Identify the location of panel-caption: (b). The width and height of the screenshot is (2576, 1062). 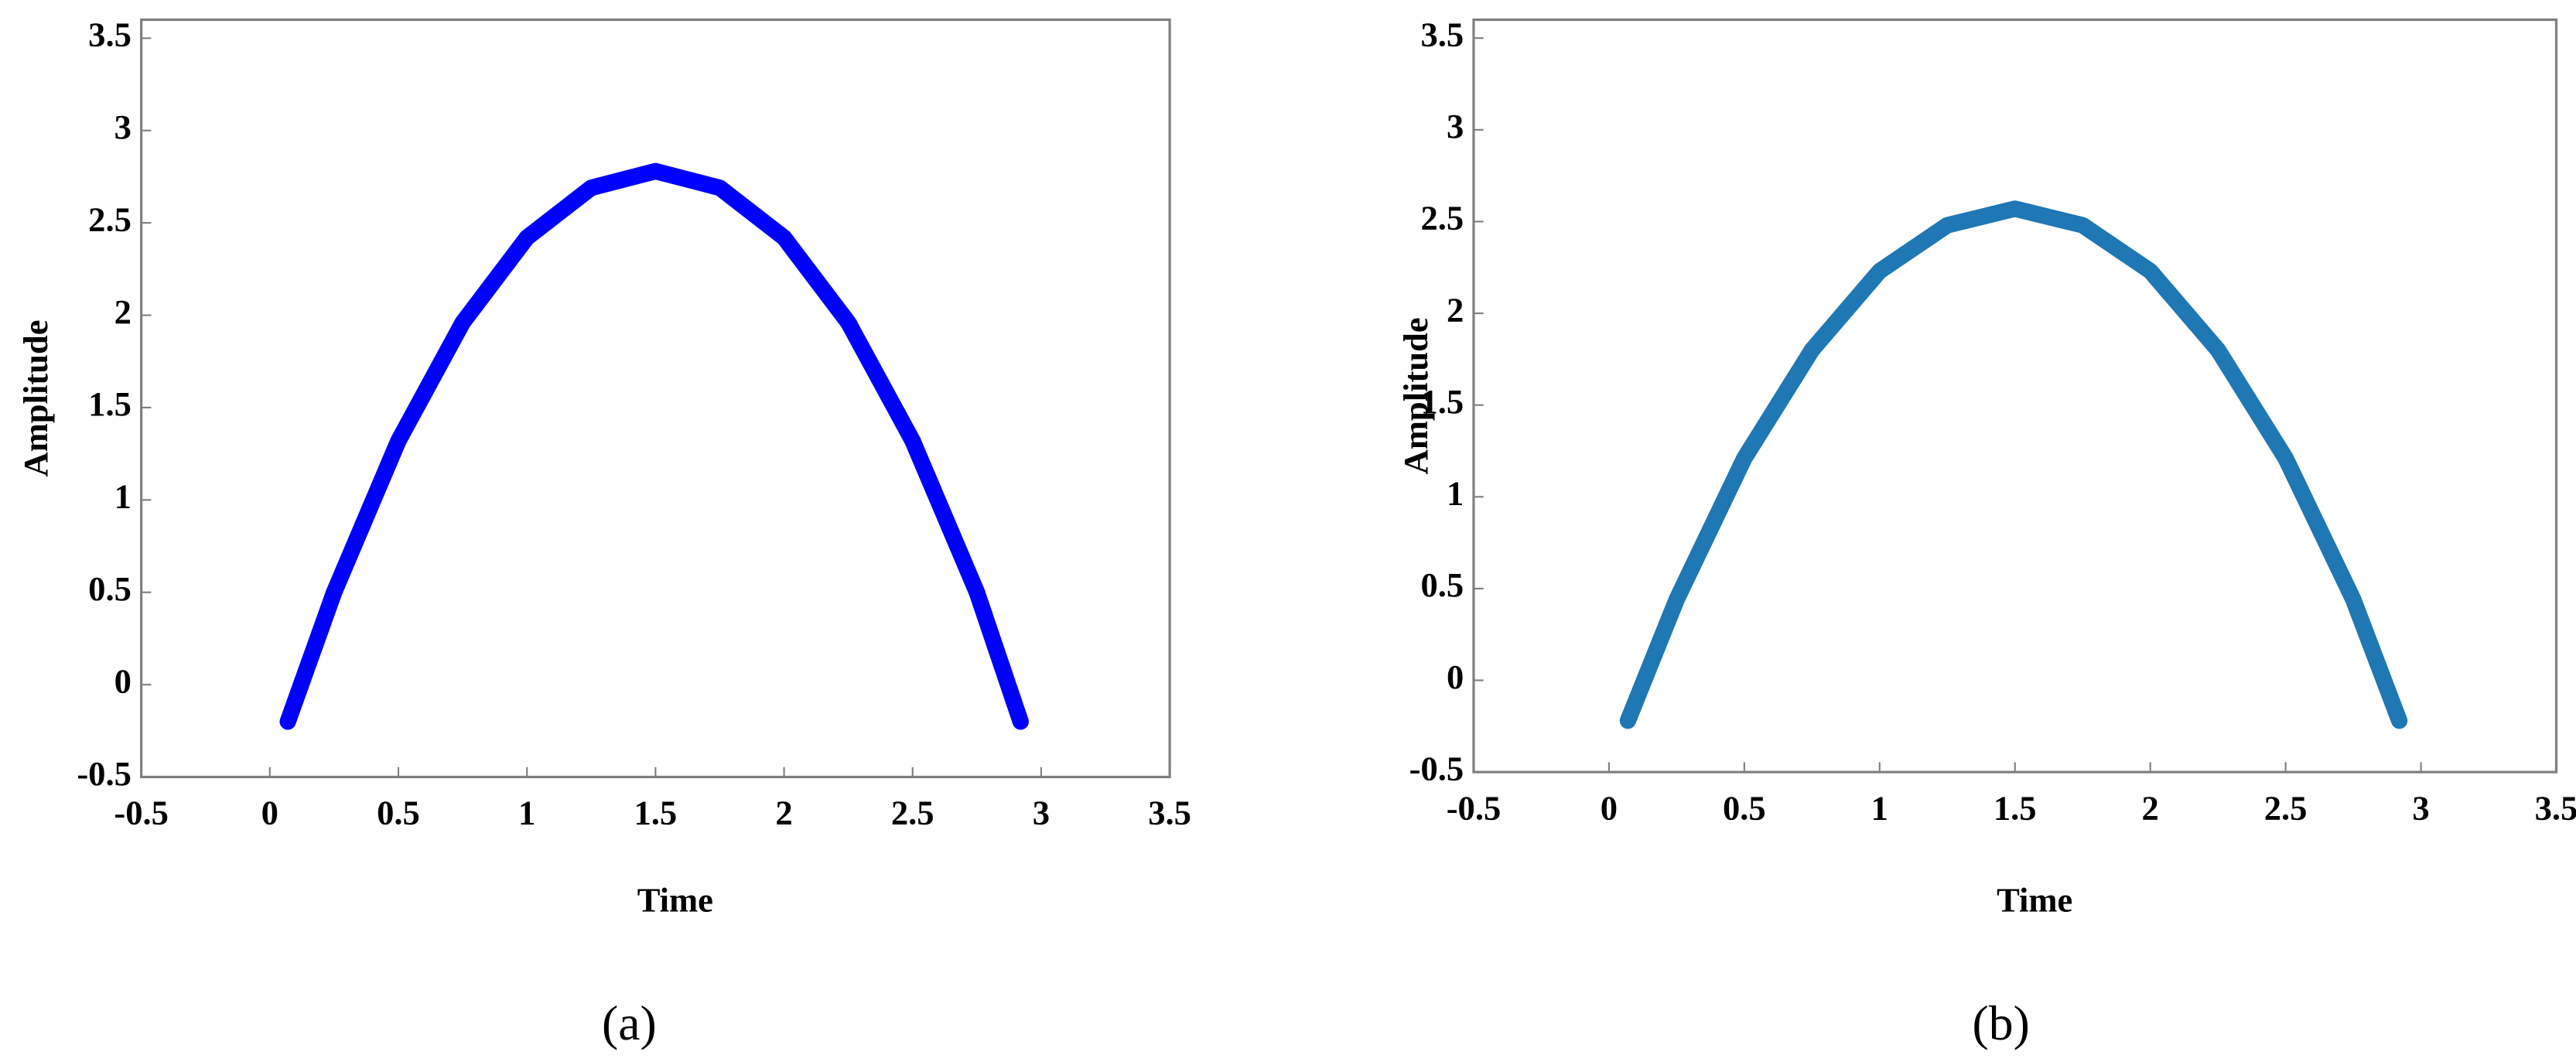
(2002, 1022).